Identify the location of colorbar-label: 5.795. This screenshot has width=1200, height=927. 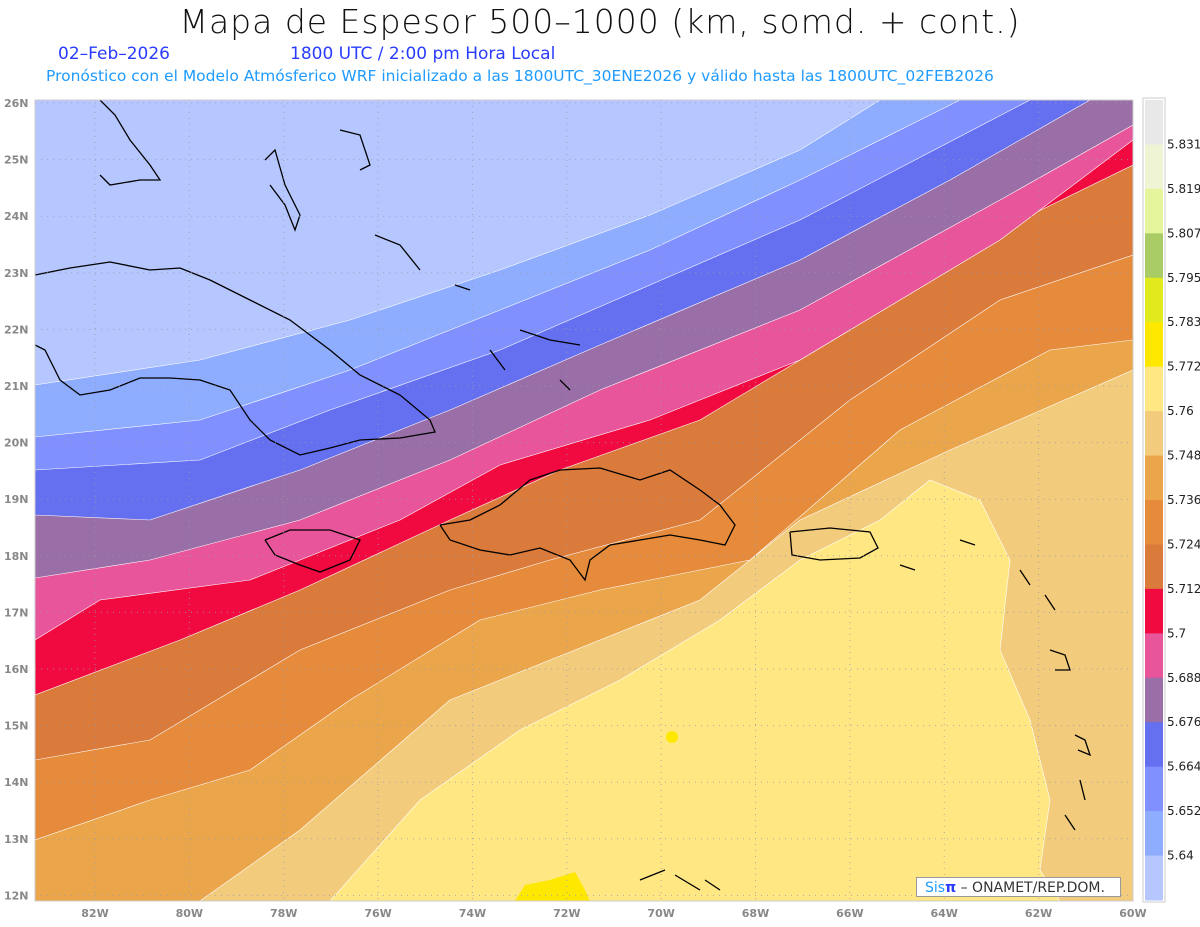
(1183, 278).